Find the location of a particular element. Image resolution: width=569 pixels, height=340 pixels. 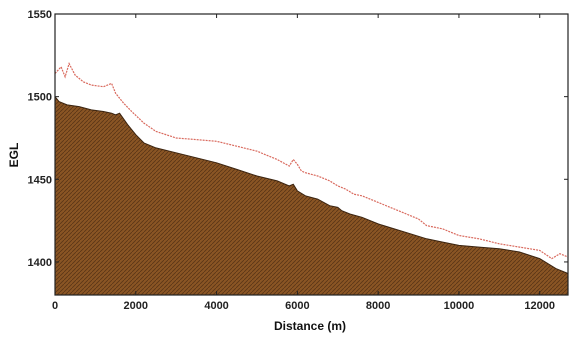

x-axis-label: Distance (m) is located at coordinates (310, 326).